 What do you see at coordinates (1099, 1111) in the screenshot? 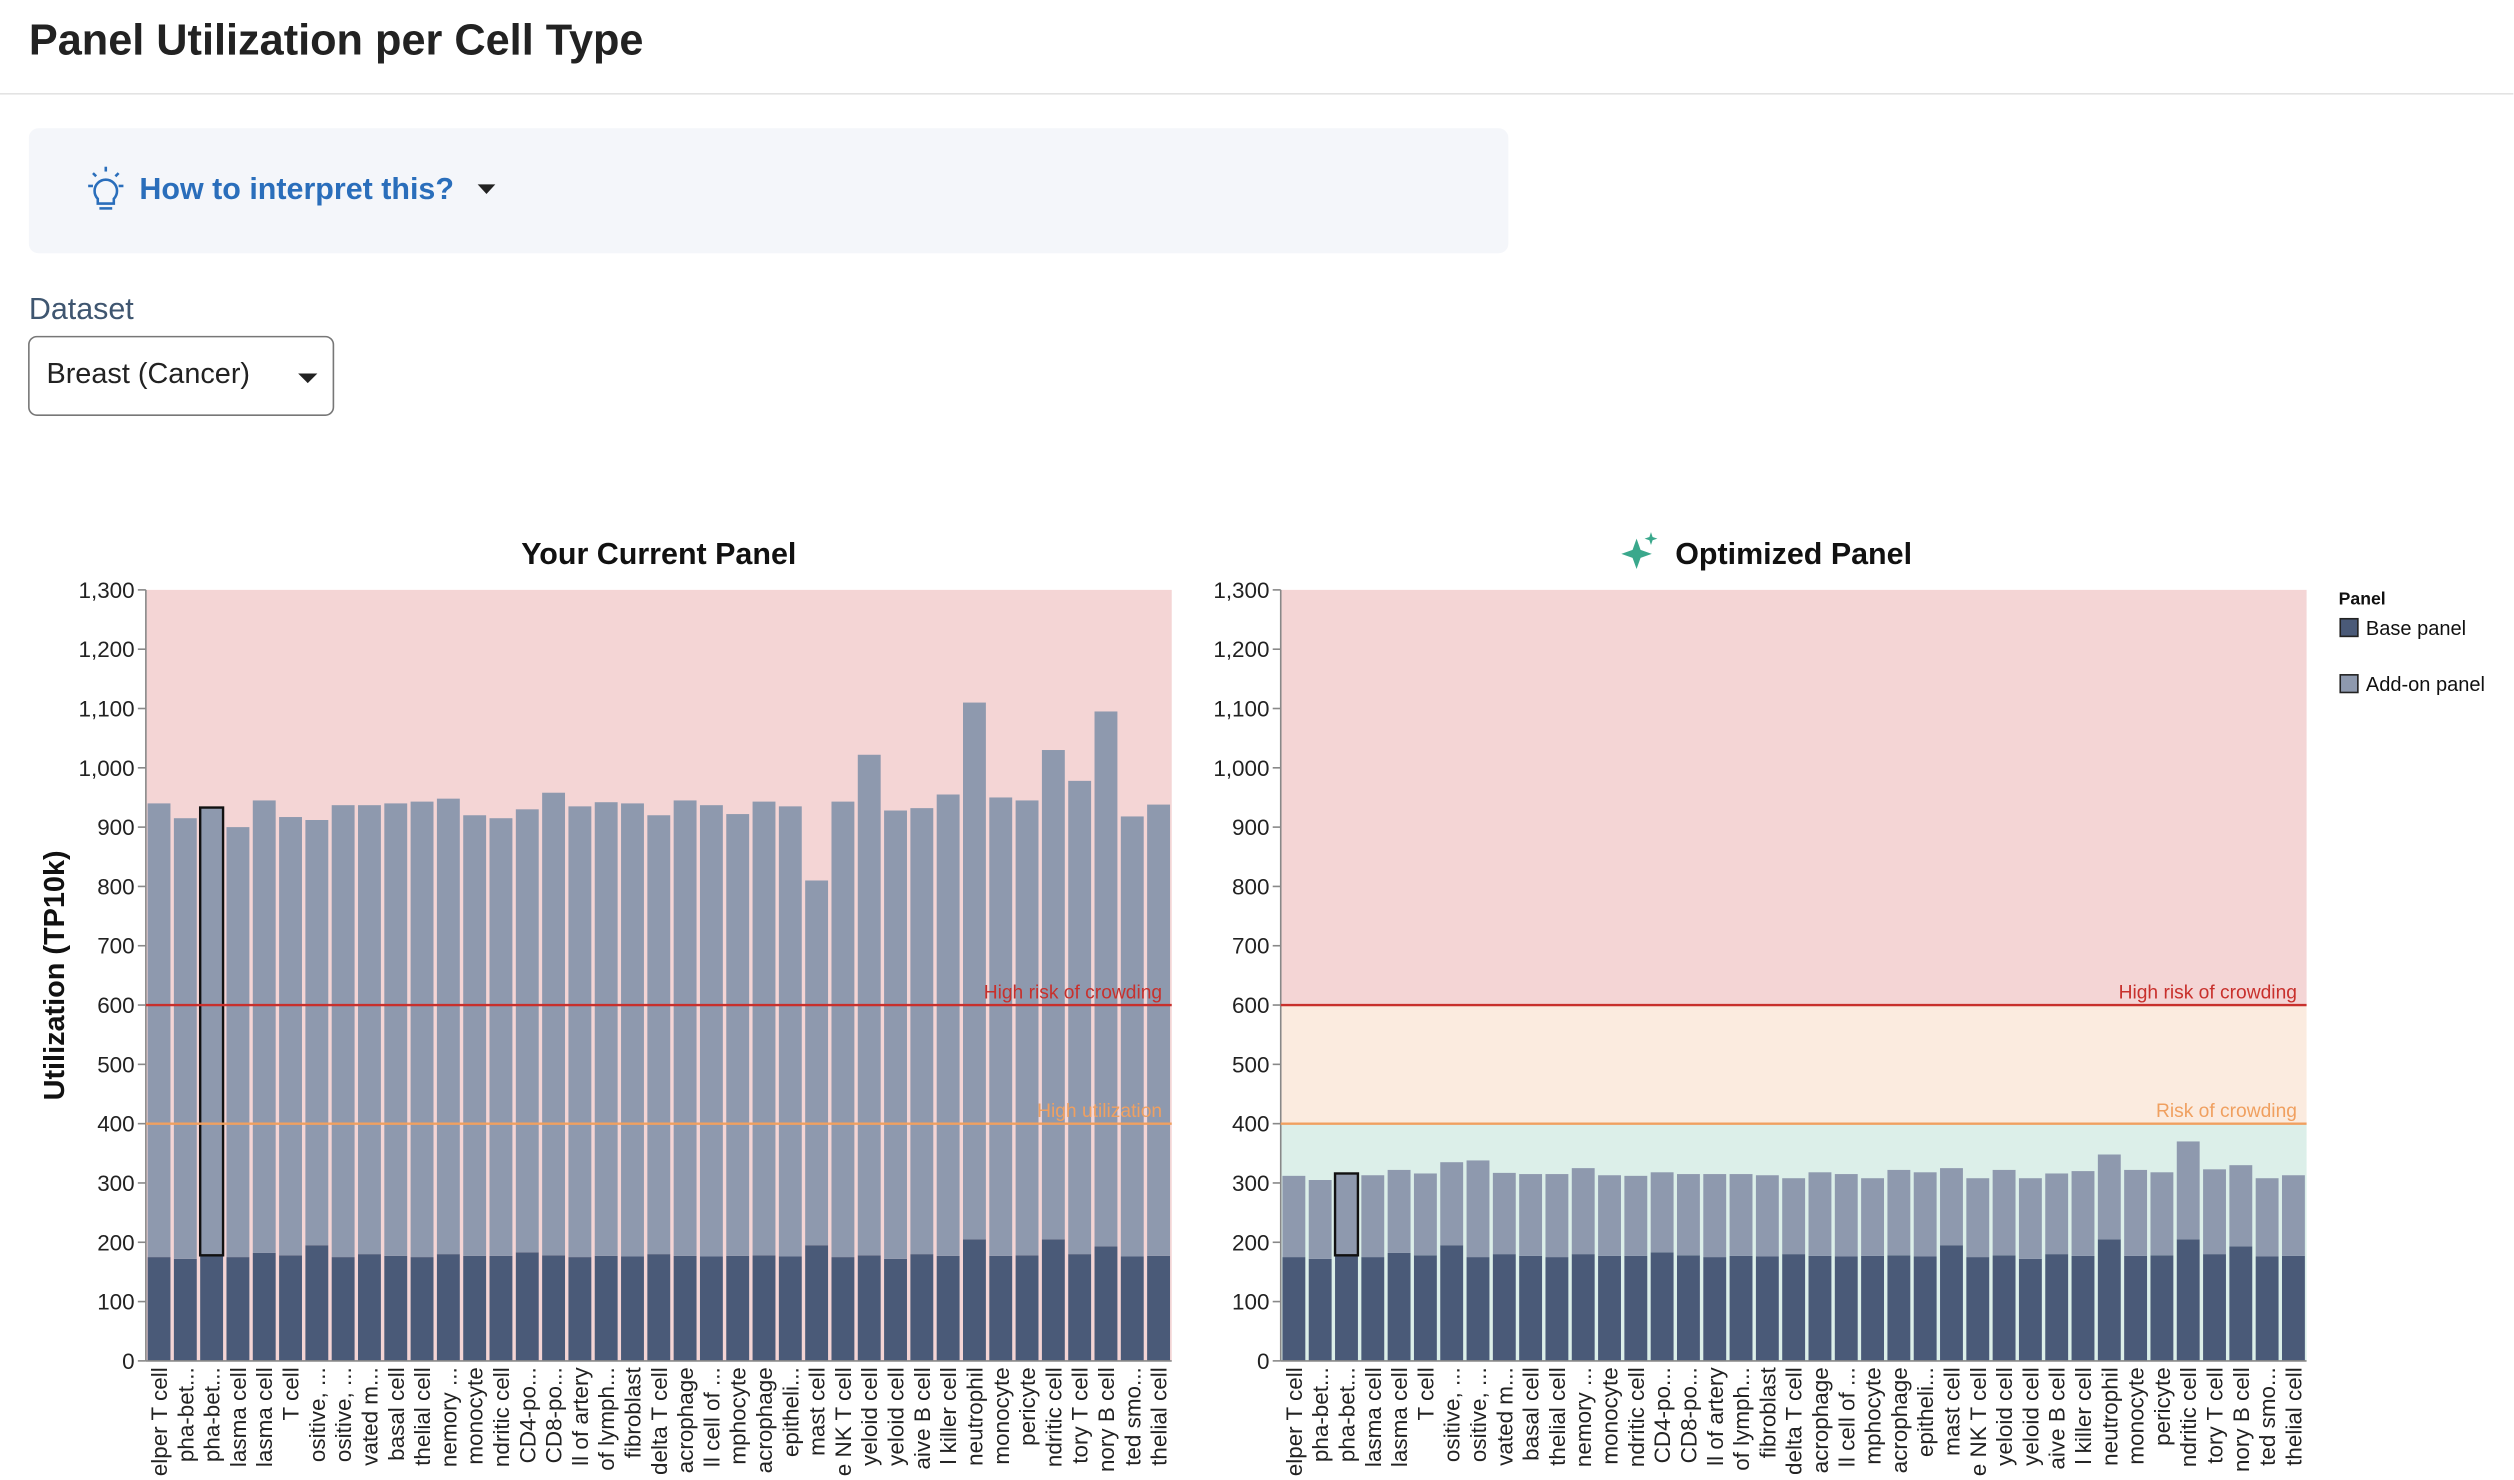
I see `threshold-label: High utilization` at bounding box center [1099, 1111].